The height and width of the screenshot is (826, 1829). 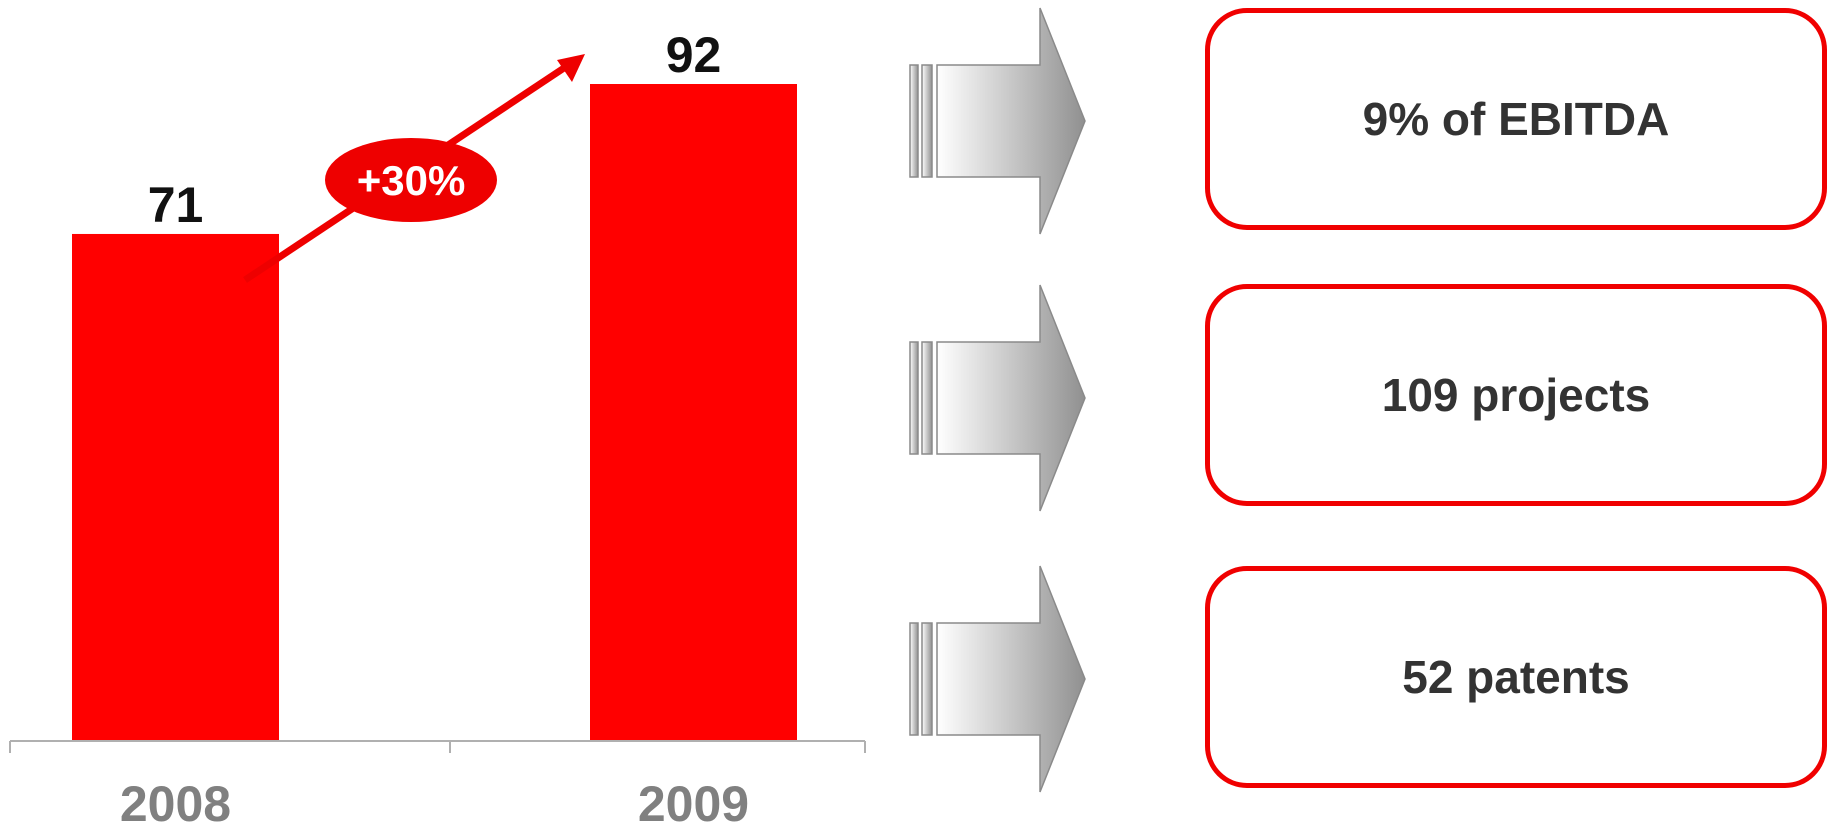 I want to click on category-label-2009: 2009, so click(x=693, y=801).